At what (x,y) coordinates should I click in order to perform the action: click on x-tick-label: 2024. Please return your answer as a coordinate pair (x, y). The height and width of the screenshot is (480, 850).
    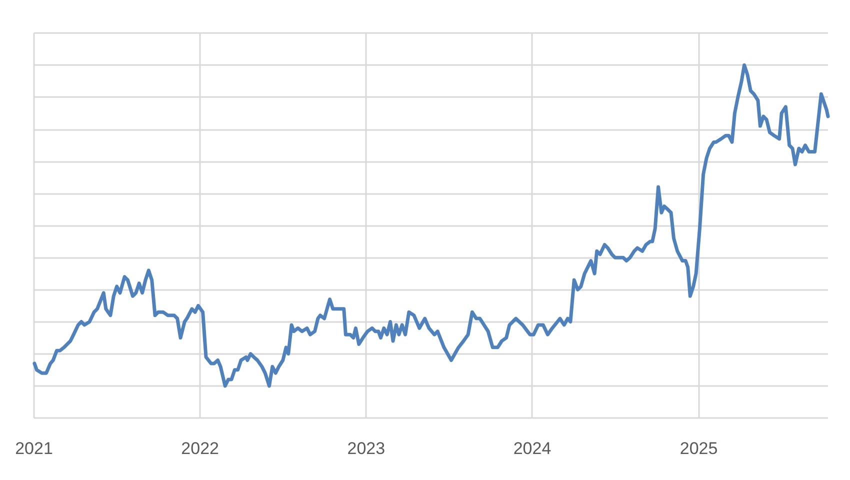
    Looking at the image, I should click on (532, 448).